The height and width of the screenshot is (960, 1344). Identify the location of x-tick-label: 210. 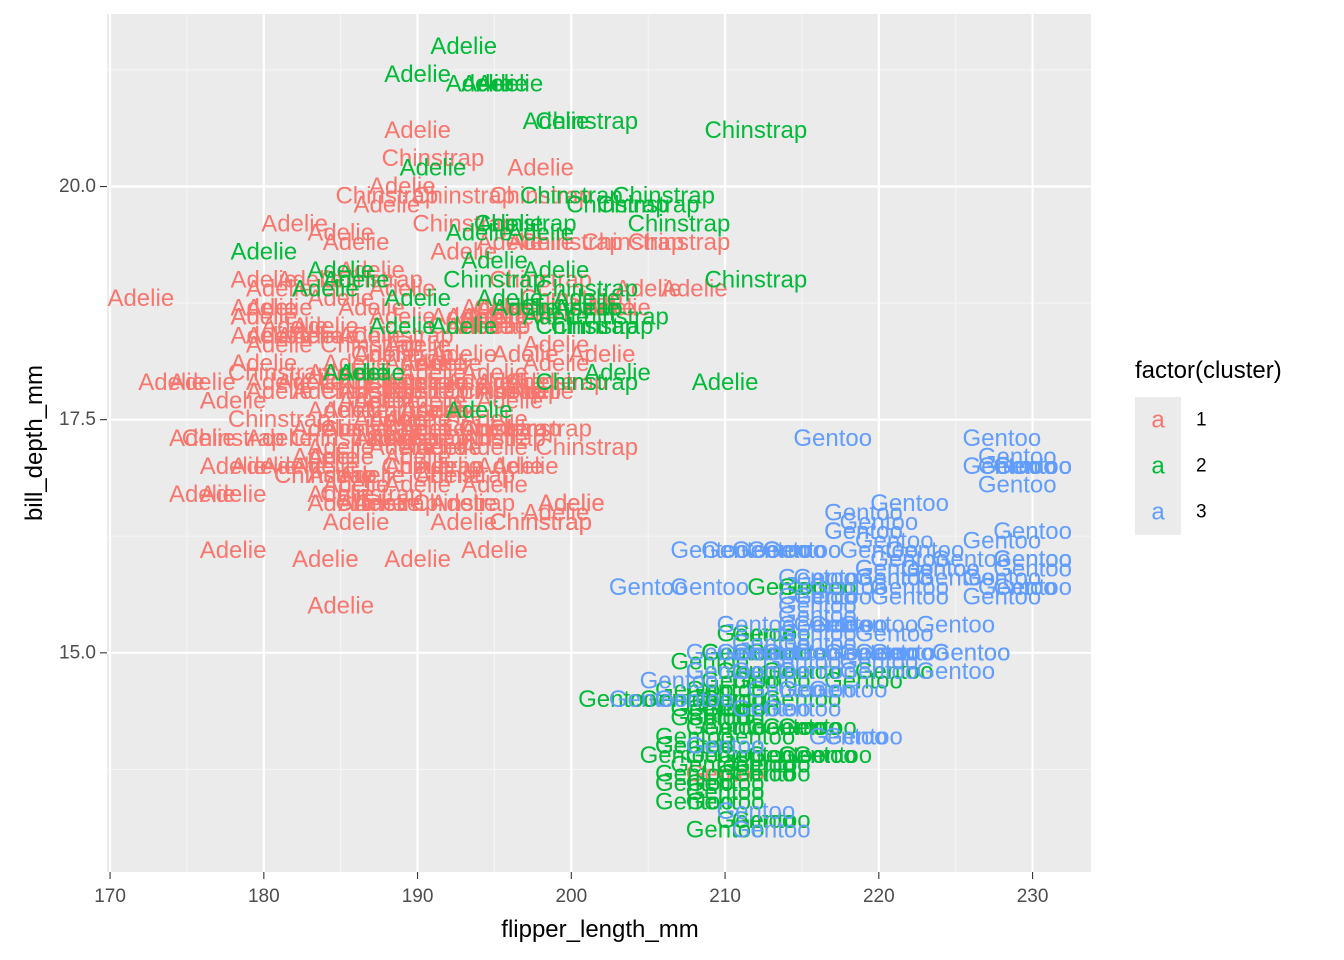
(725, 896).